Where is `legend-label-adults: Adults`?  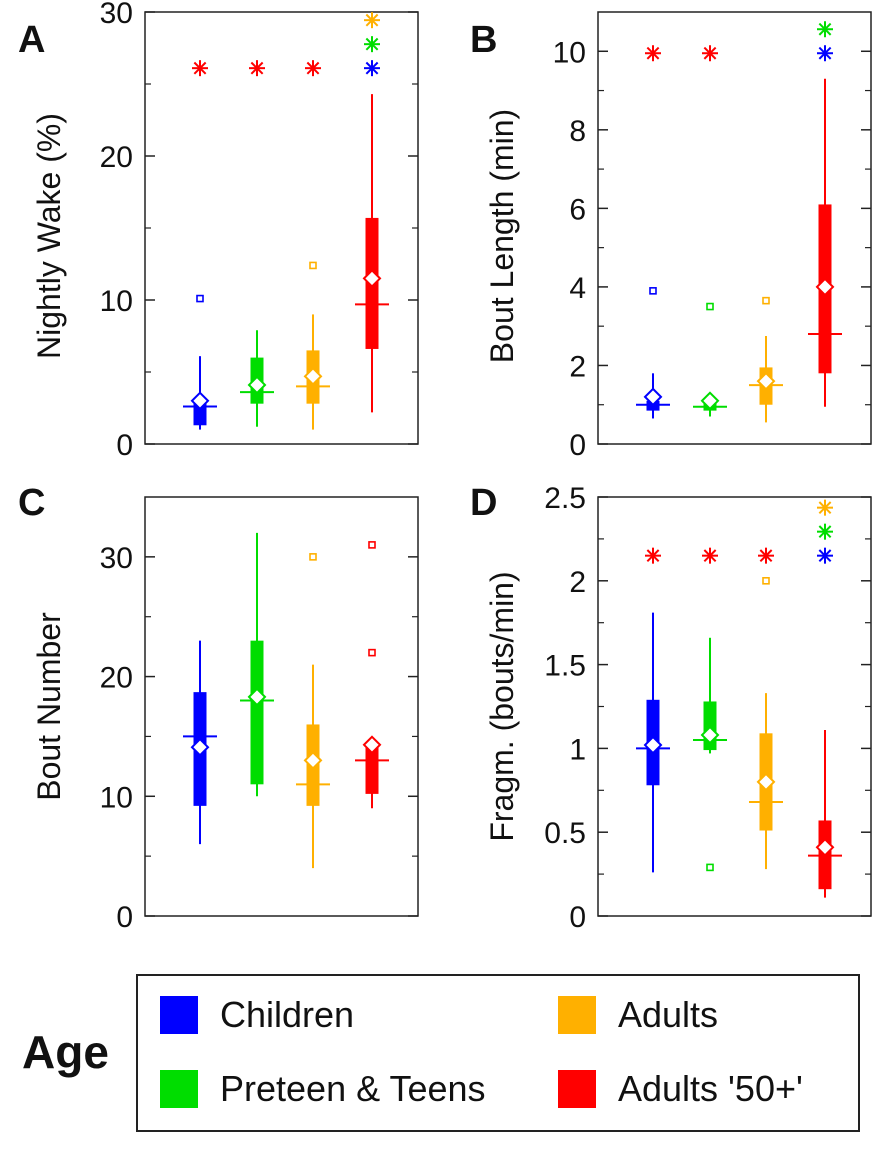
legend-label-adults: Adults is located at coordinates (668, 1014).